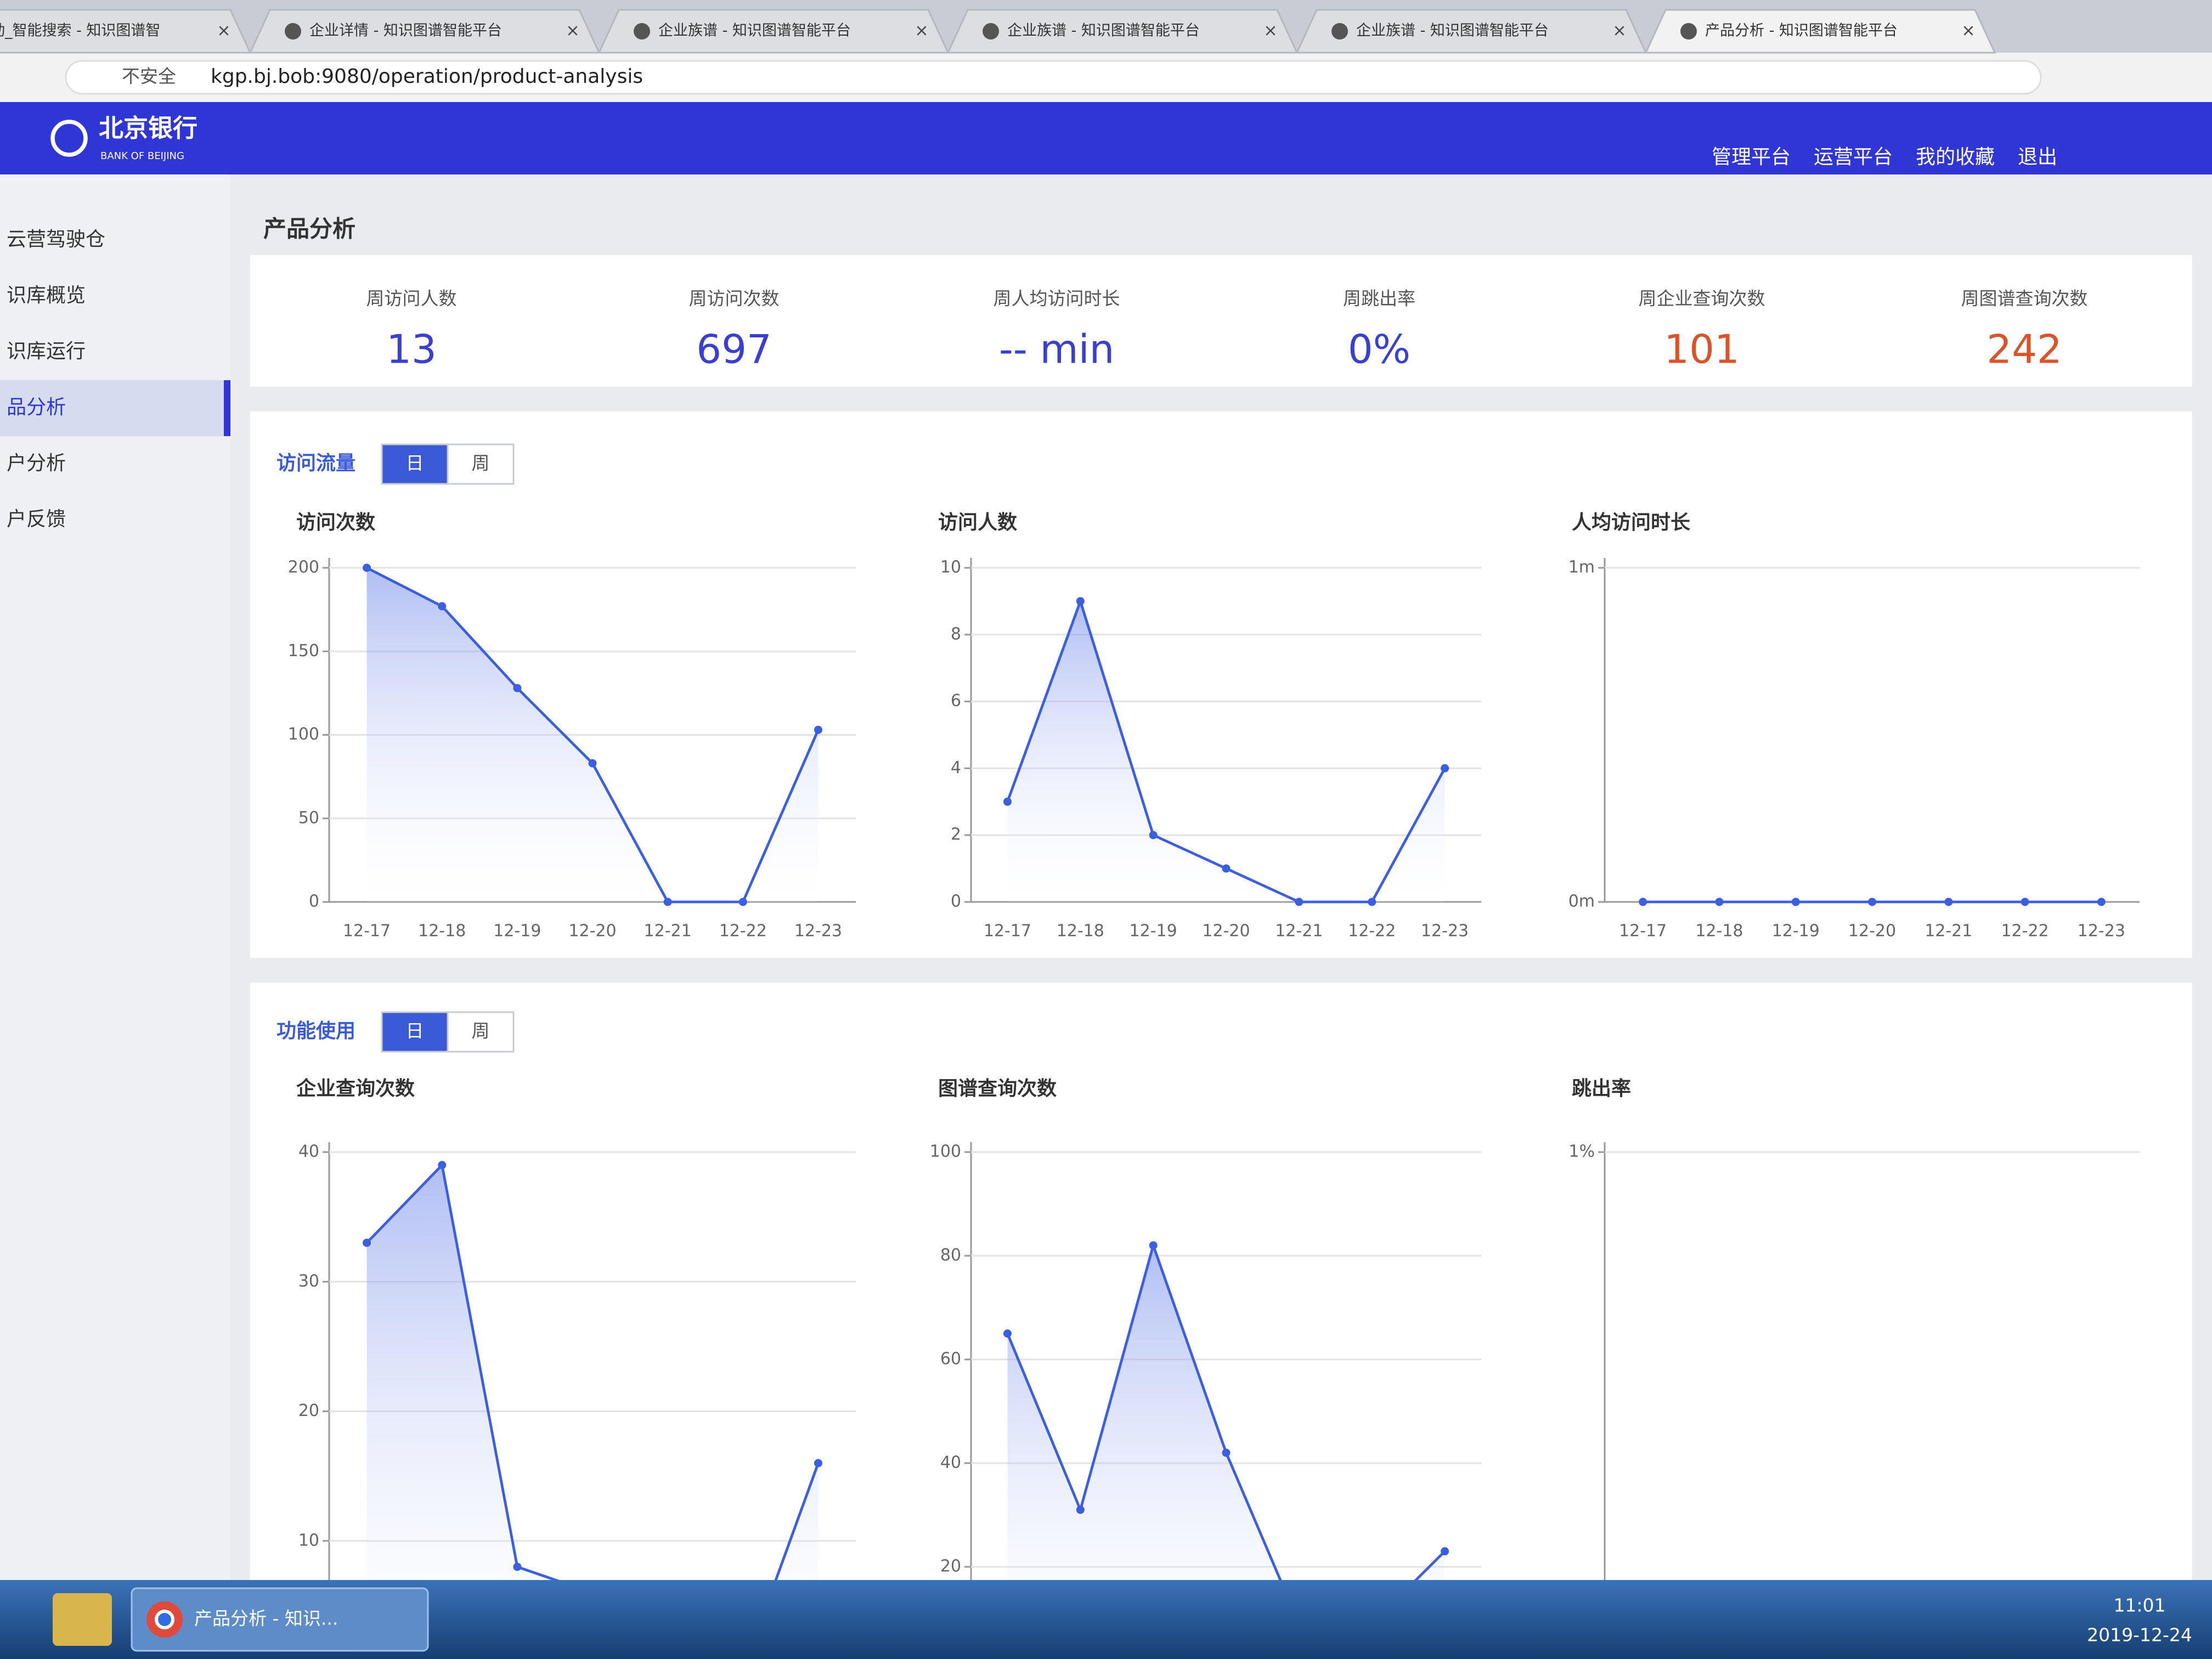  Describe the element at coordinates (1751, 157) in the screenshot. I see `nav-link: 管理平台` at that location.